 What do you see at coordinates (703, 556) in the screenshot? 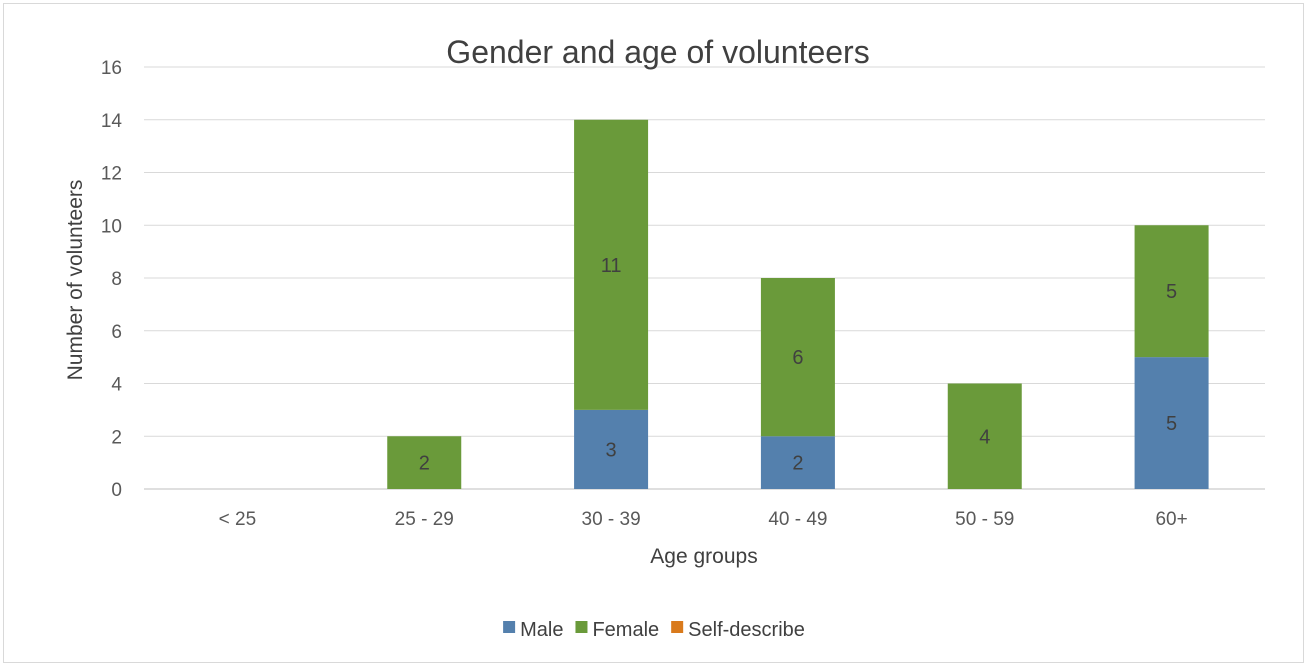
I see `x-axis-title: Age groups` at bounding box center [703, 556].